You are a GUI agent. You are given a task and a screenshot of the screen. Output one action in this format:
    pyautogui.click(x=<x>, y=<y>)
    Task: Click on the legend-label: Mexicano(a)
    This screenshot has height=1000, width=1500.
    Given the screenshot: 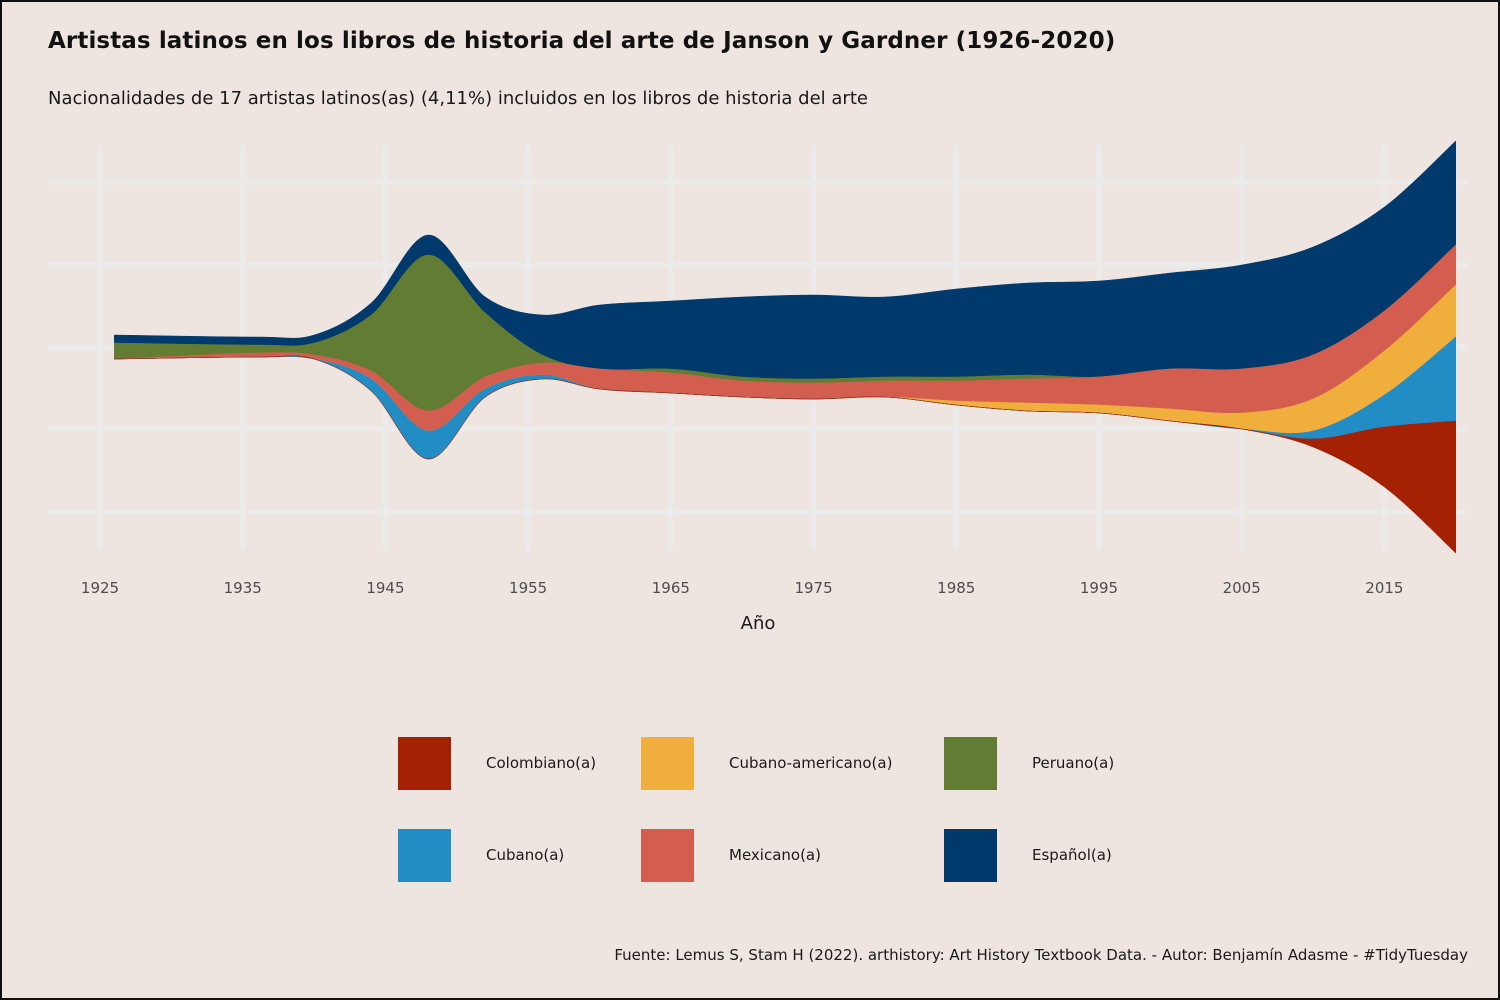 What is the action you would take?
    pyautogui.click(x=775, y=855)
    